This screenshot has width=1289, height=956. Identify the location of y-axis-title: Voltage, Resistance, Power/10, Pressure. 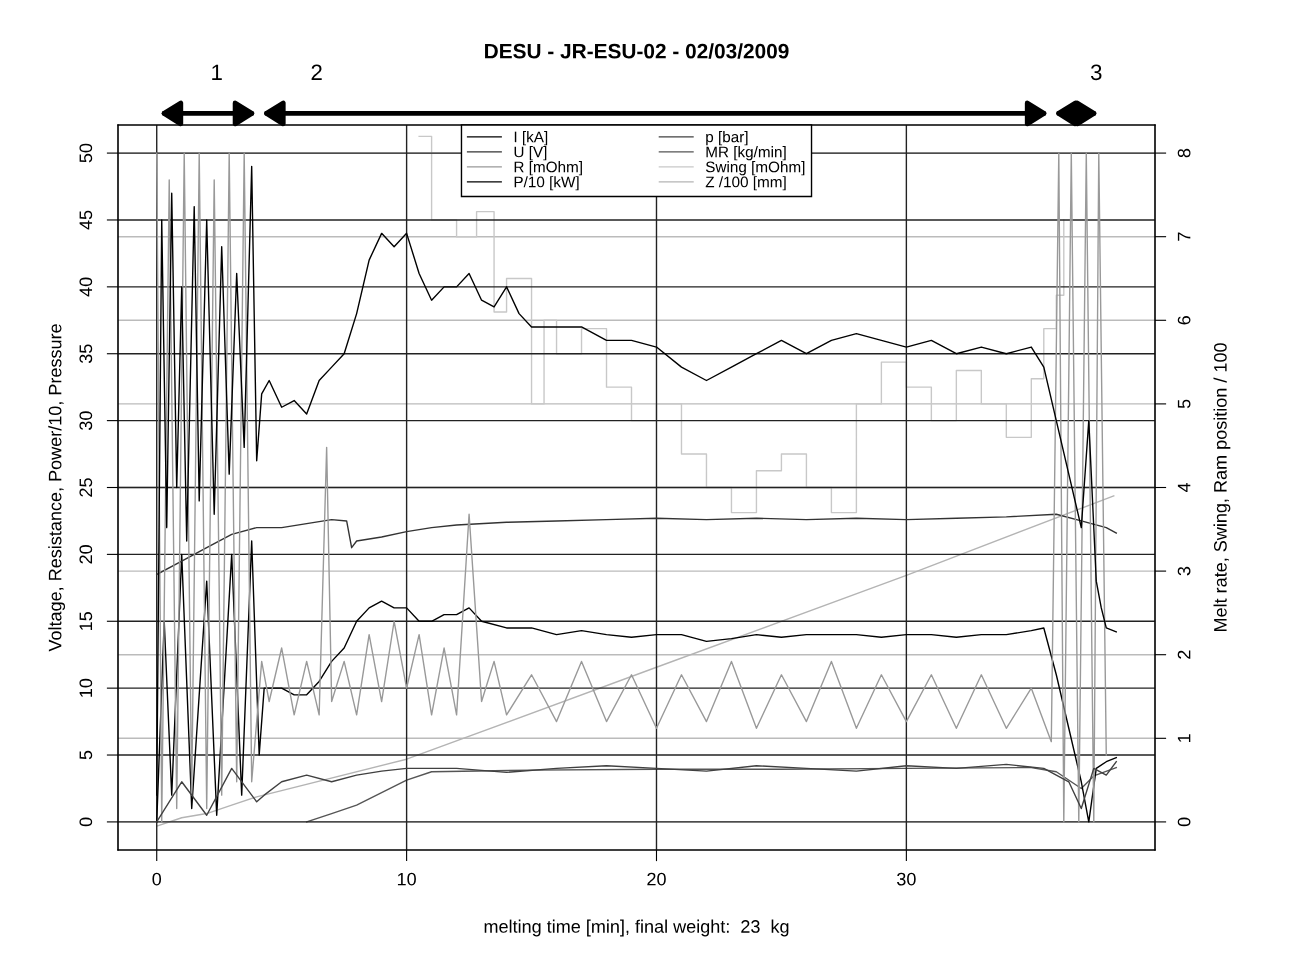
(57, 488).